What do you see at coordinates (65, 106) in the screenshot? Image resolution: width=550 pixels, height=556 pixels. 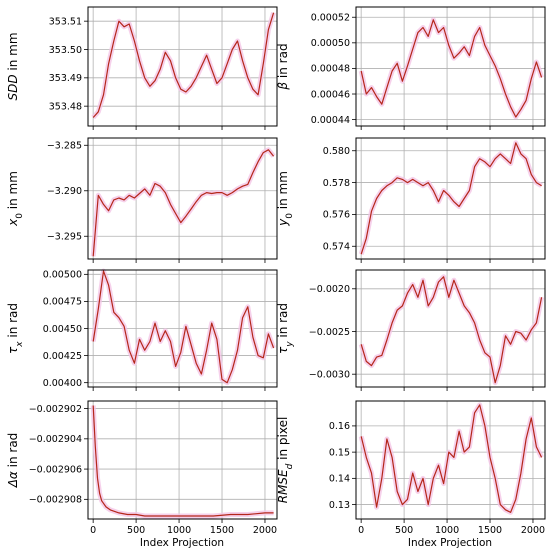 I see `y-tick-label: 353.48` at bounding box center [65, 106].